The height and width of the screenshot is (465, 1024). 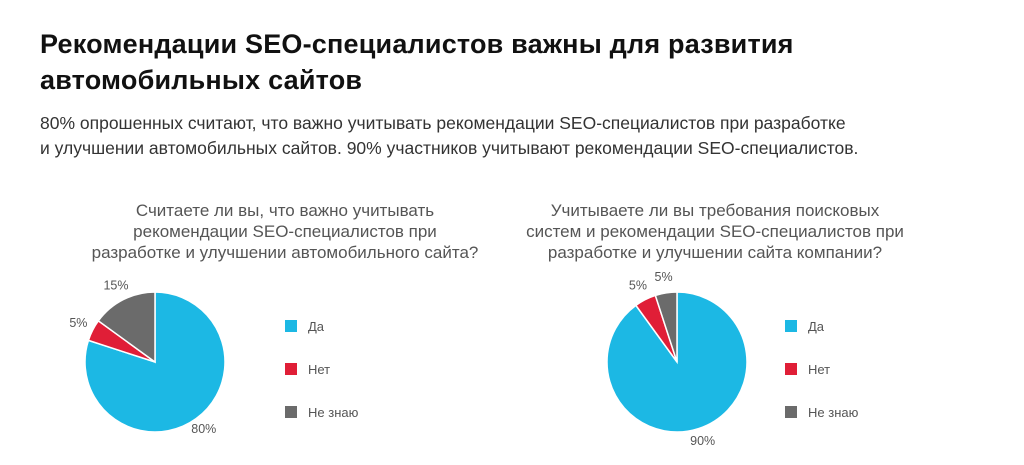 I want to click on pie-label-yes: 80%, so click(x=203, y=429).